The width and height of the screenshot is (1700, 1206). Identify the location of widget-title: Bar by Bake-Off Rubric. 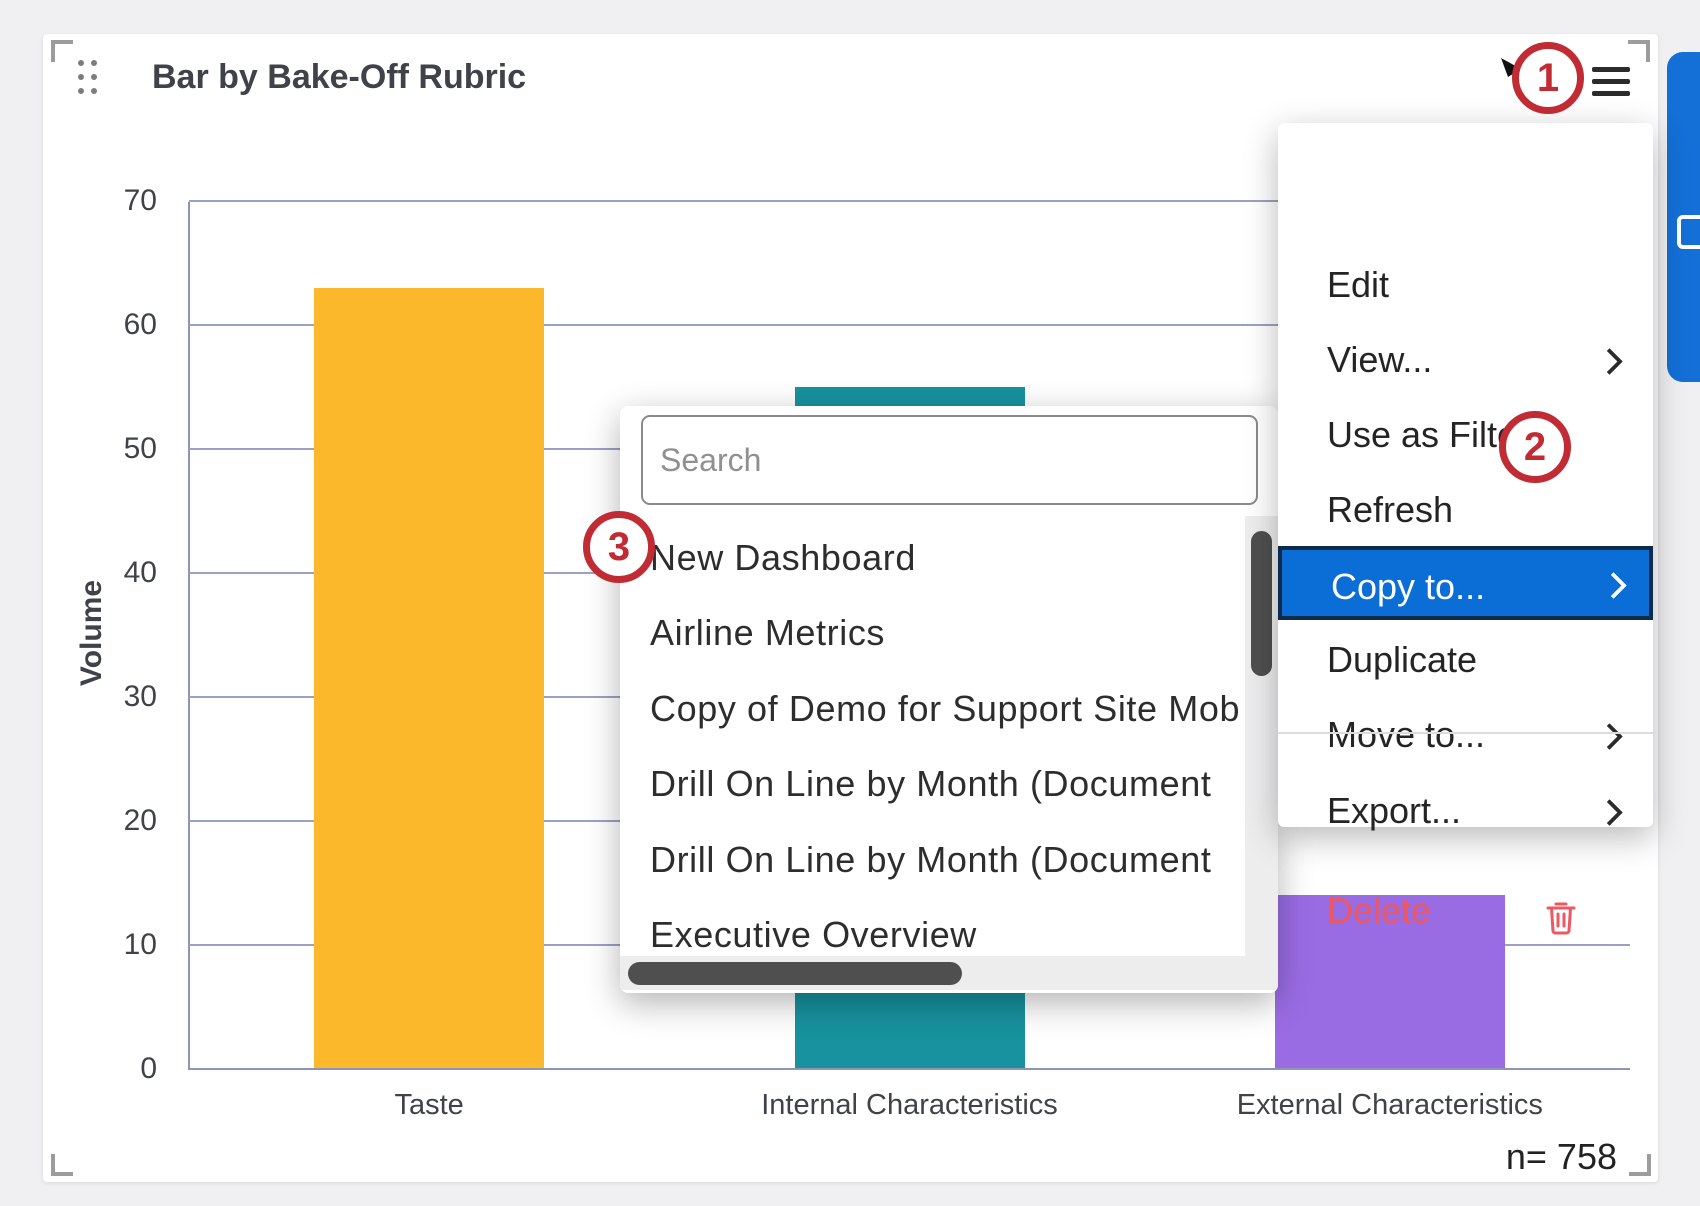
(339, 77).